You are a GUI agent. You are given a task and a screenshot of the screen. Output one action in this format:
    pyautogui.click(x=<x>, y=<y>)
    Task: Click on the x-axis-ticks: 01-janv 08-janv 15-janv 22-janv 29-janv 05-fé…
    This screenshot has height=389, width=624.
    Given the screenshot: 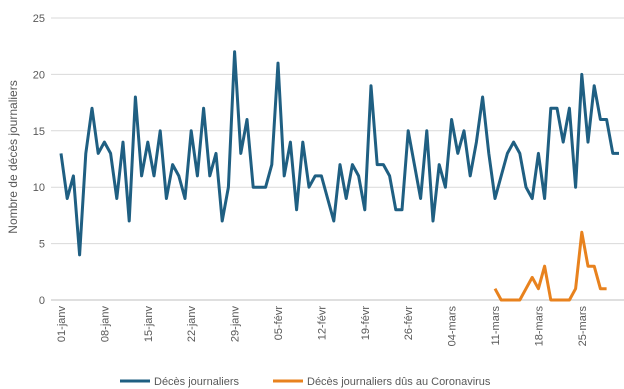 What is the action you would take?
    pyautogui.click(x=322, y=326)
    